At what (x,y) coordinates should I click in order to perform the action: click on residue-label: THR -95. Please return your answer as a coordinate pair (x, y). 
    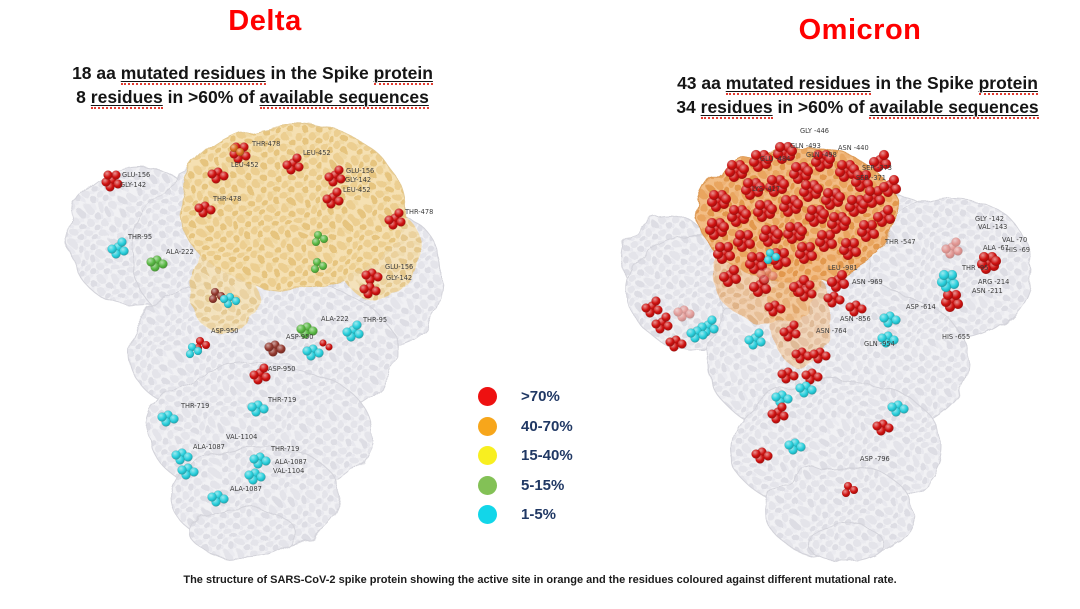
    Looking at the image, I should click on (974, 268).